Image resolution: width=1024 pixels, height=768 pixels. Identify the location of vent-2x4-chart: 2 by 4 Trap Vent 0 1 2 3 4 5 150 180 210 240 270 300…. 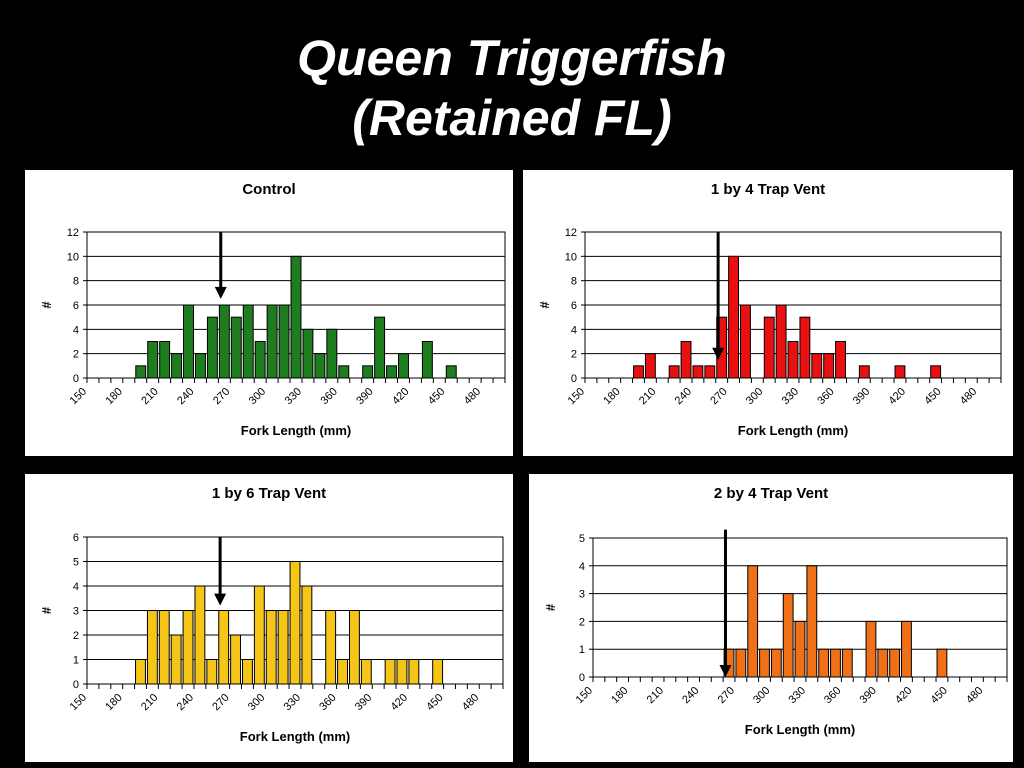
(775, 611).